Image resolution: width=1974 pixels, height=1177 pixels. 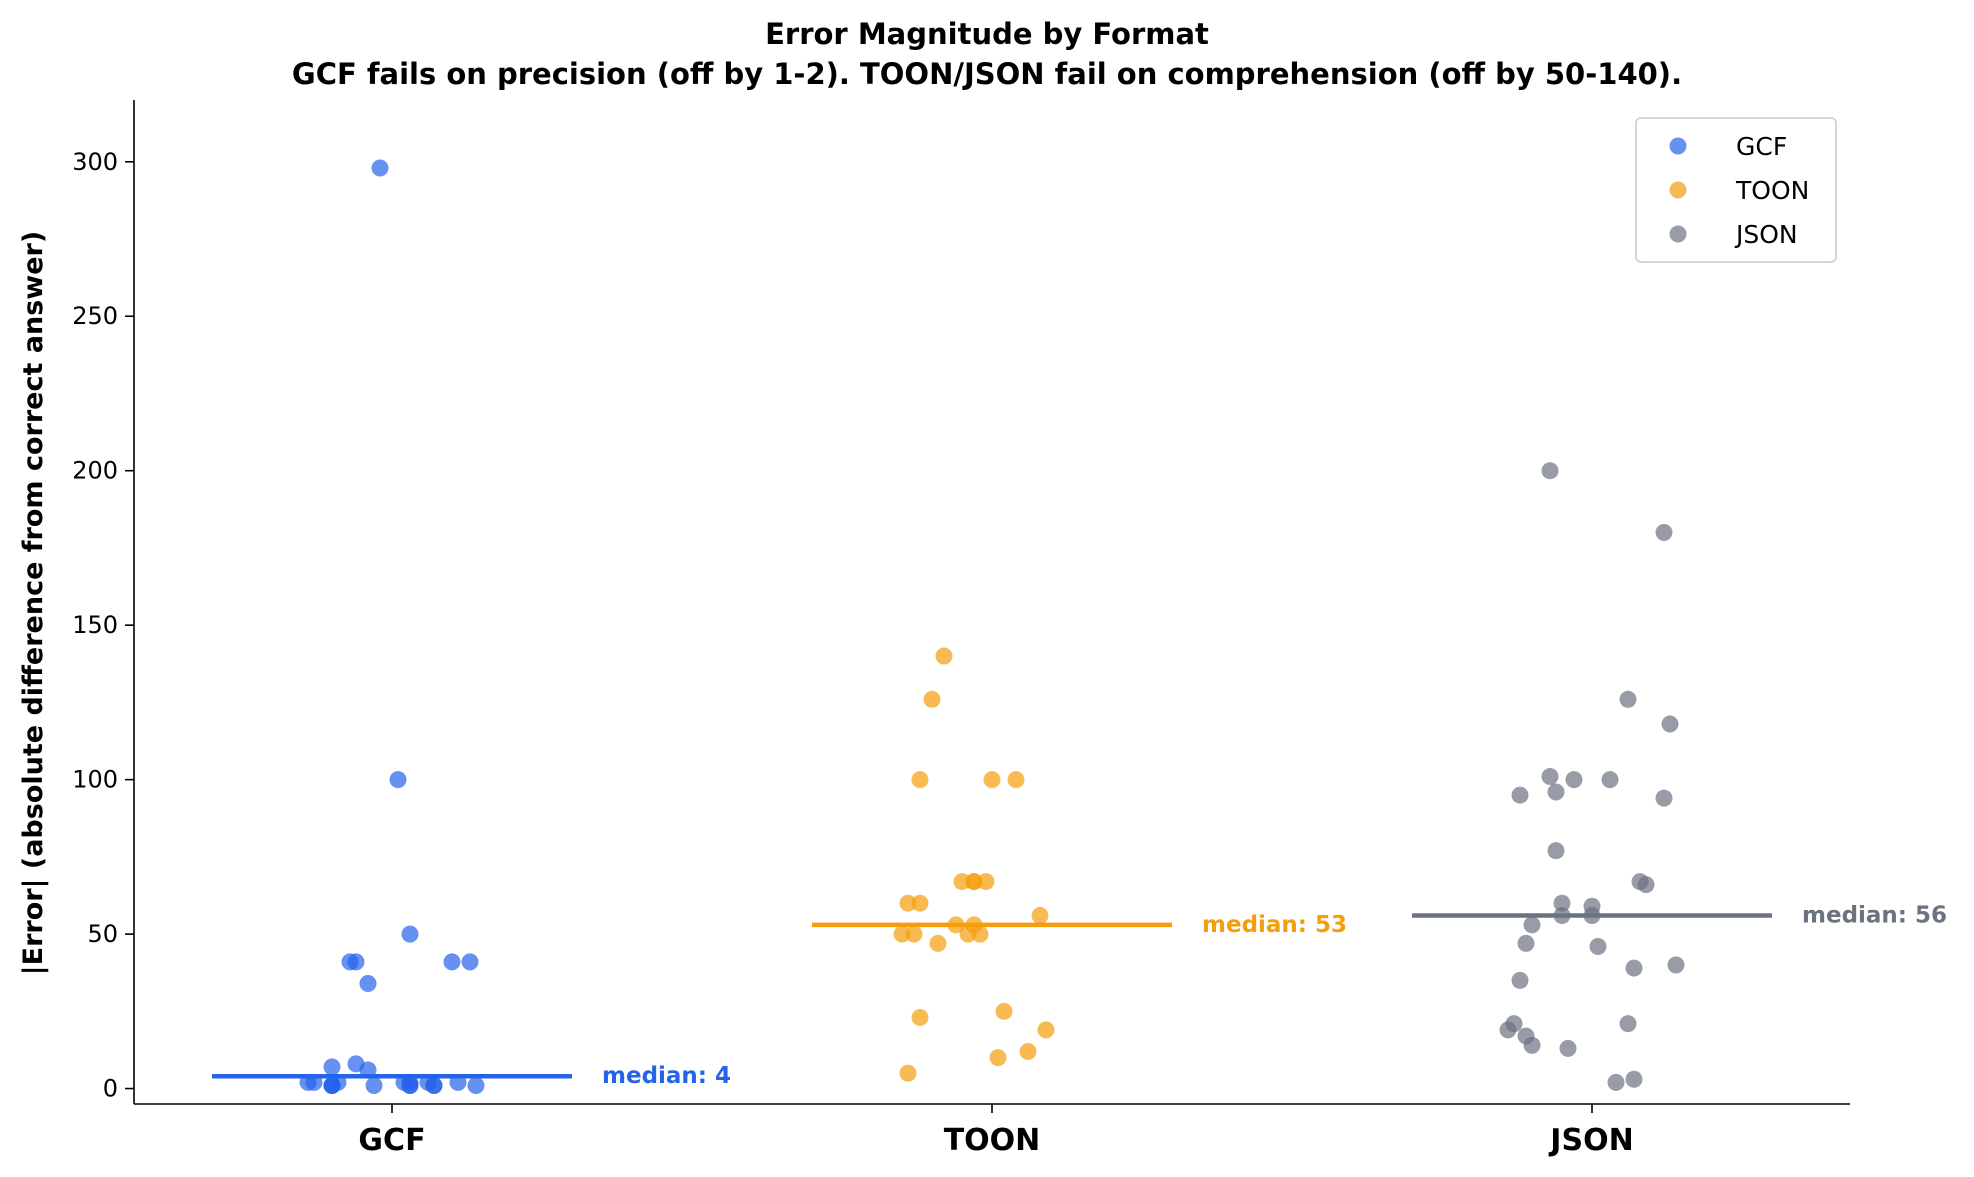 I want to click on series-json: median: 56, so click(x=1679, y=776).